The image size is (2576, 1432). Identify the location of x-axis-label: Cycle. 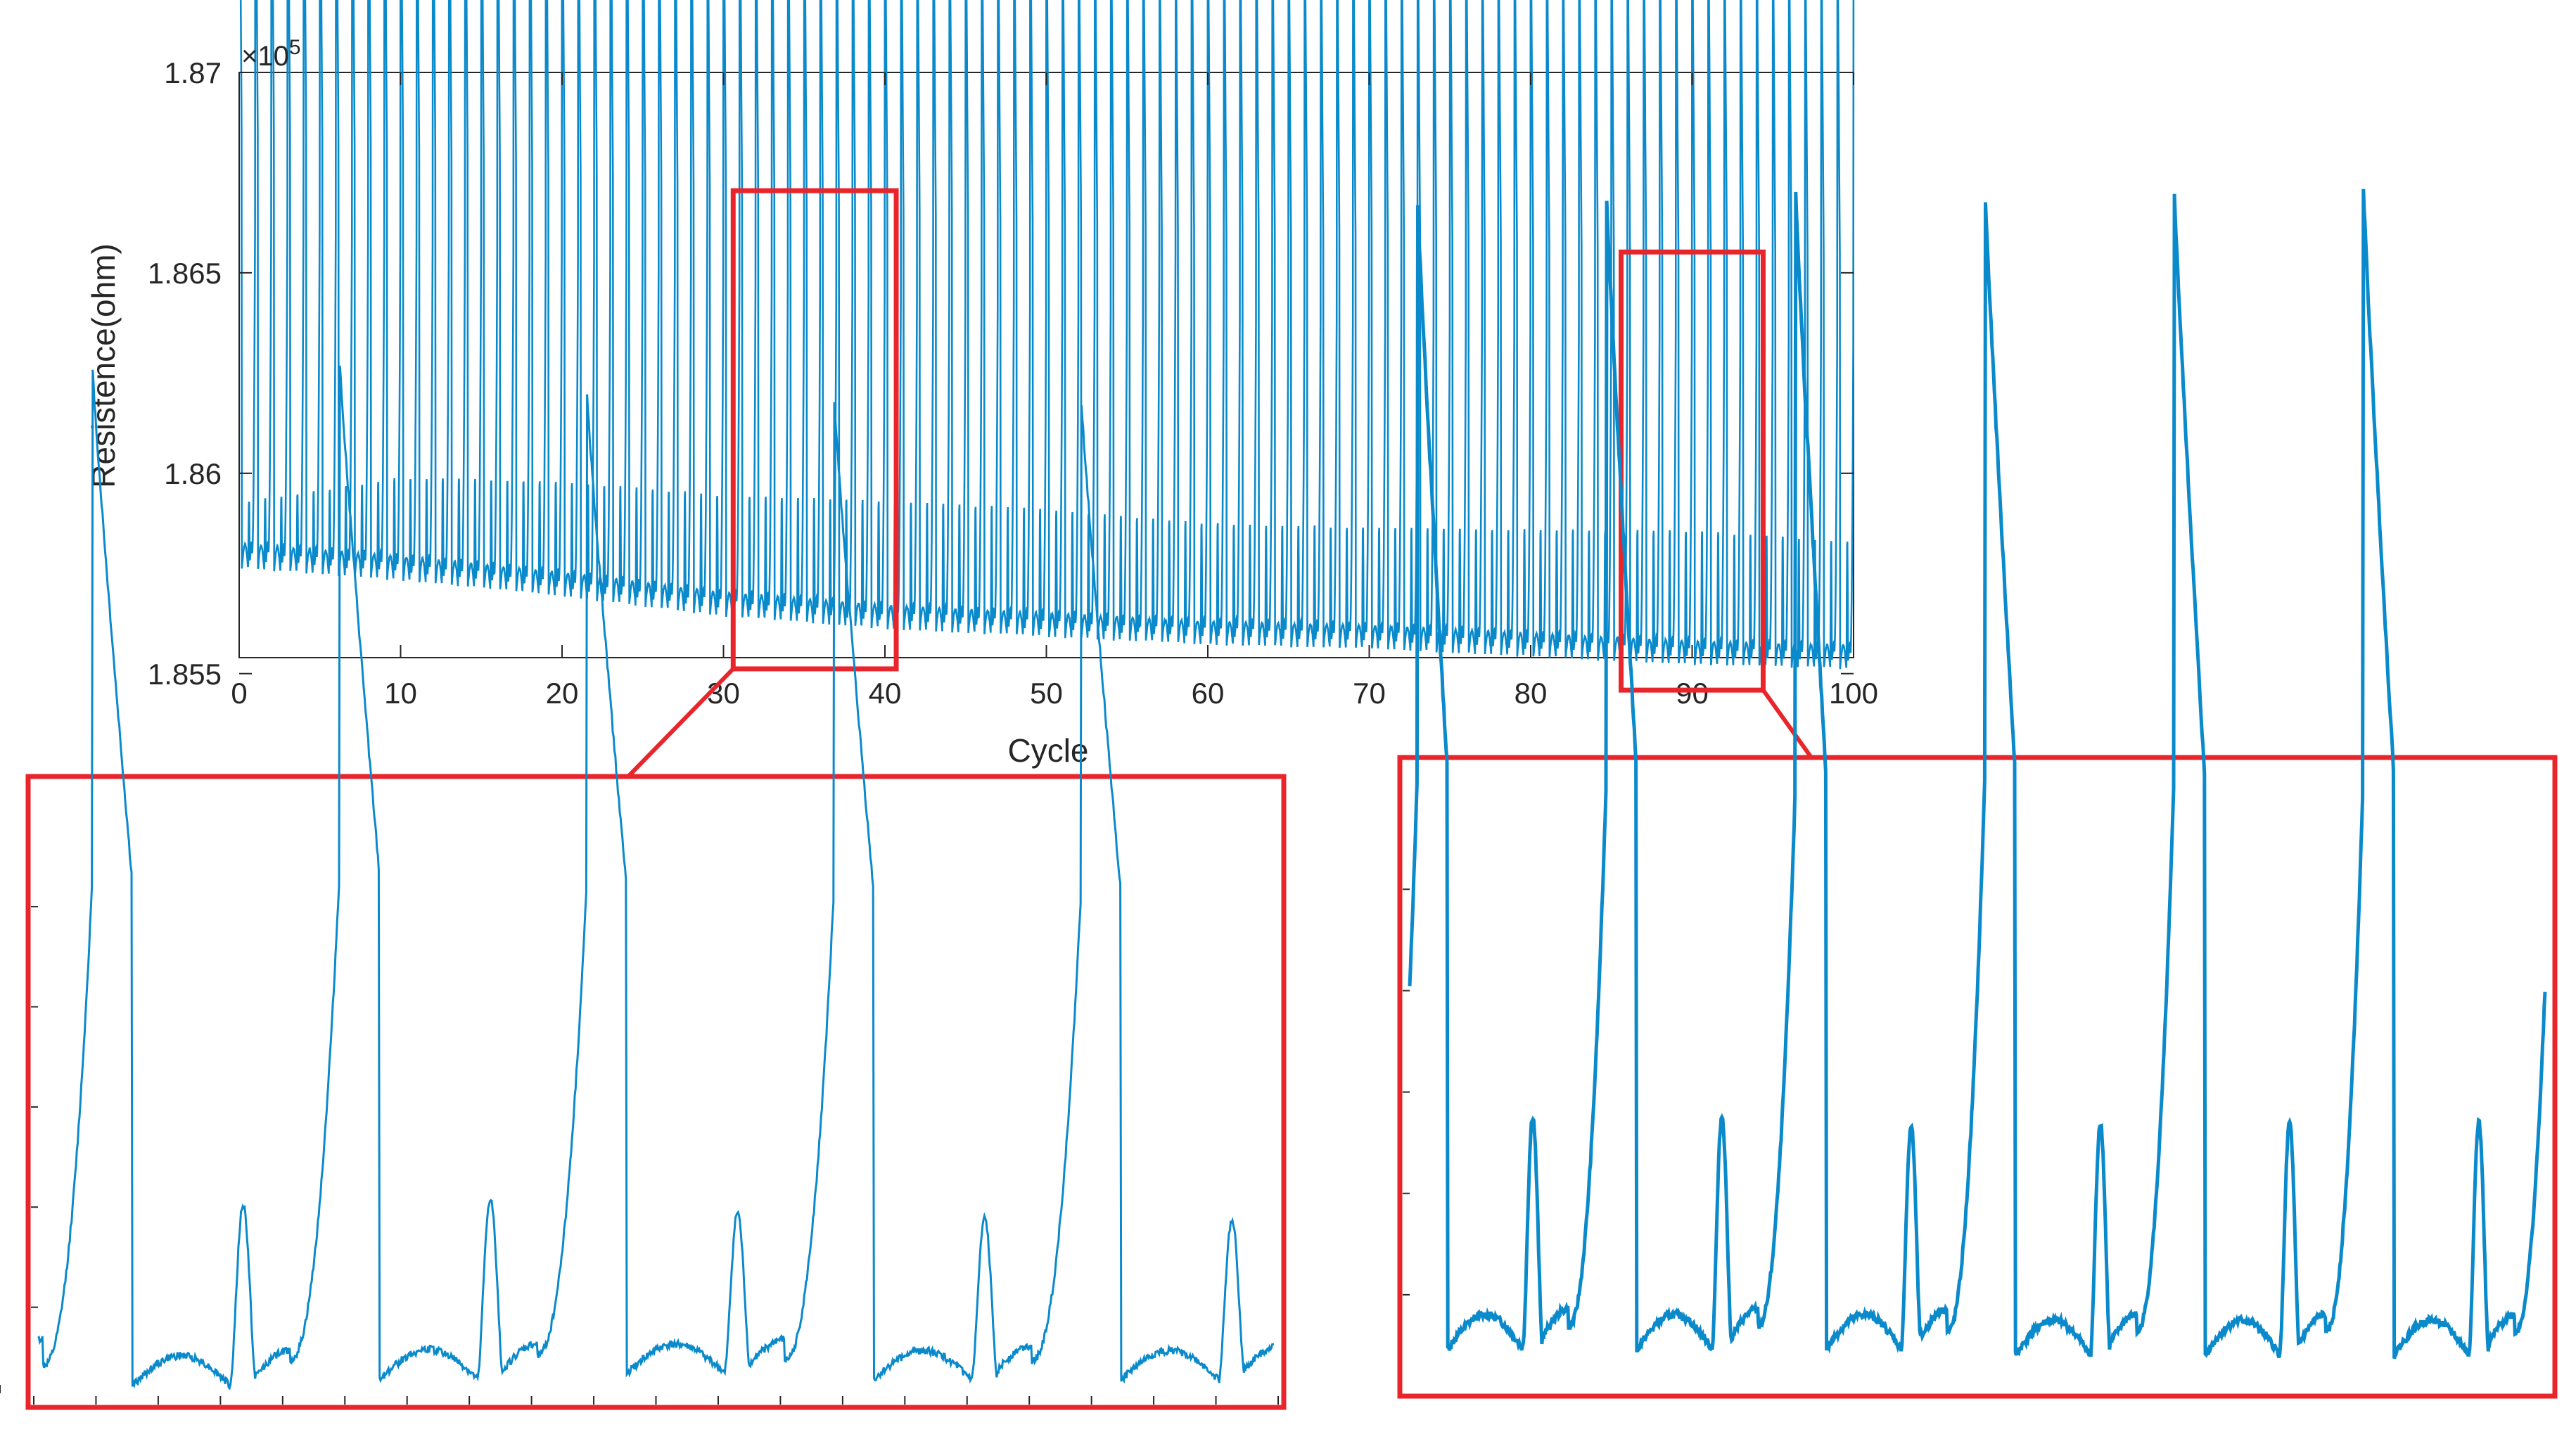
(1047, 750).